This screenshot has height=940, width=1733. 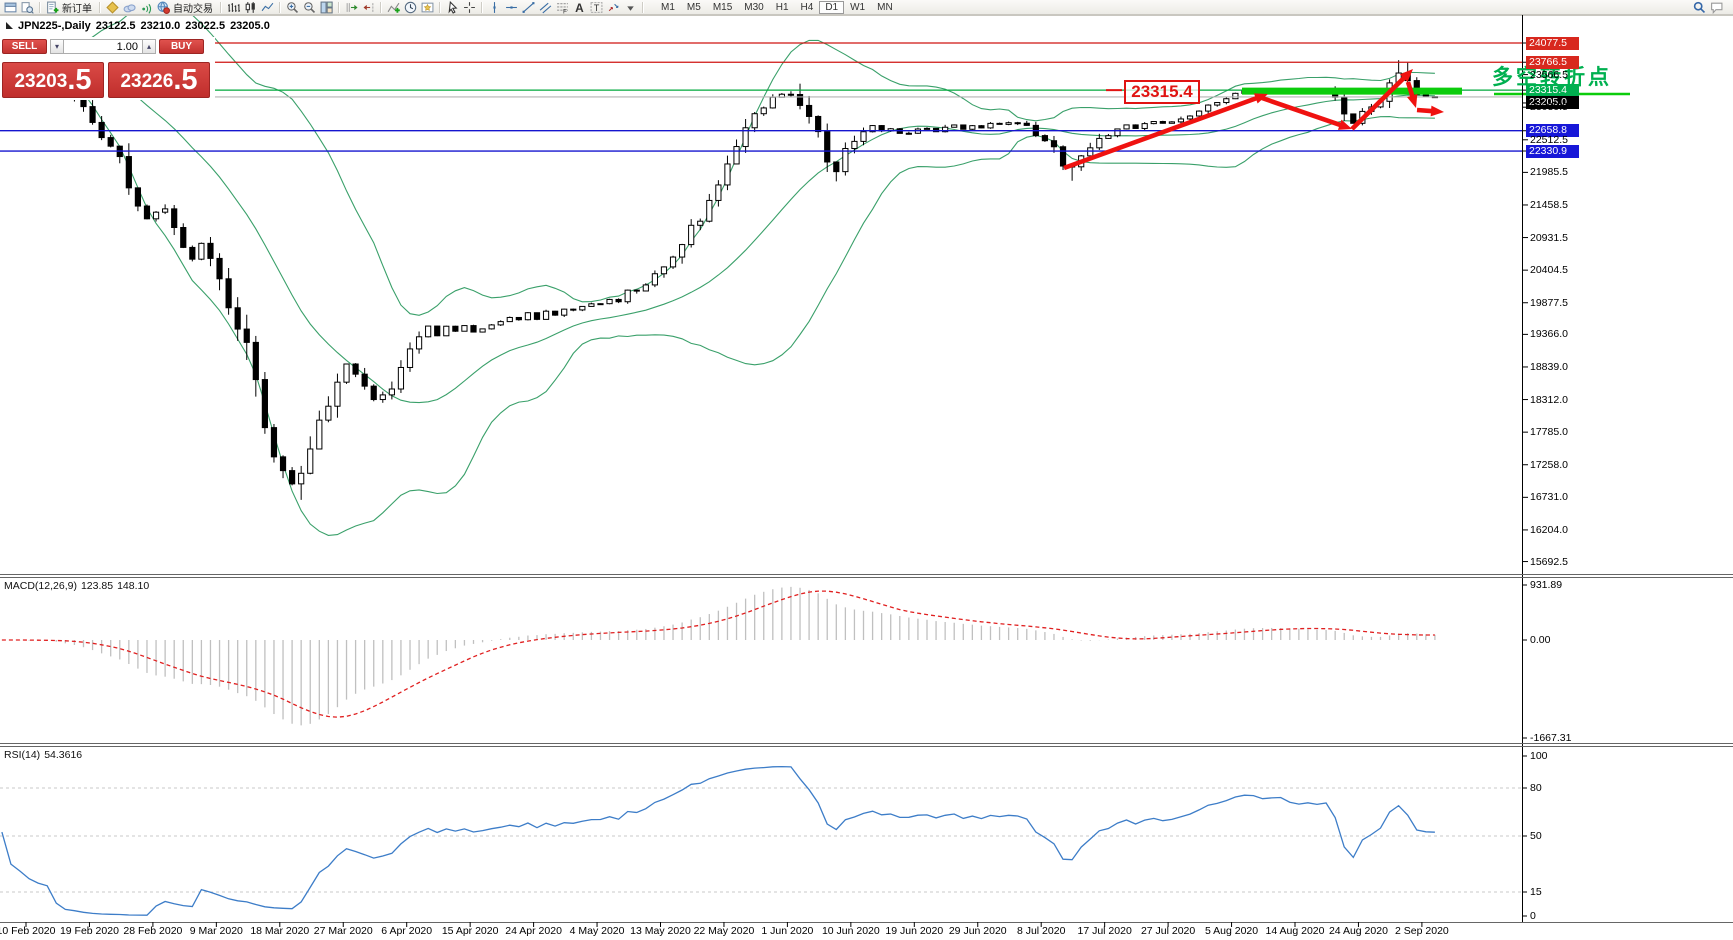 I want to click on rsi-axis-label: 50, so click(x=1536, y=836).